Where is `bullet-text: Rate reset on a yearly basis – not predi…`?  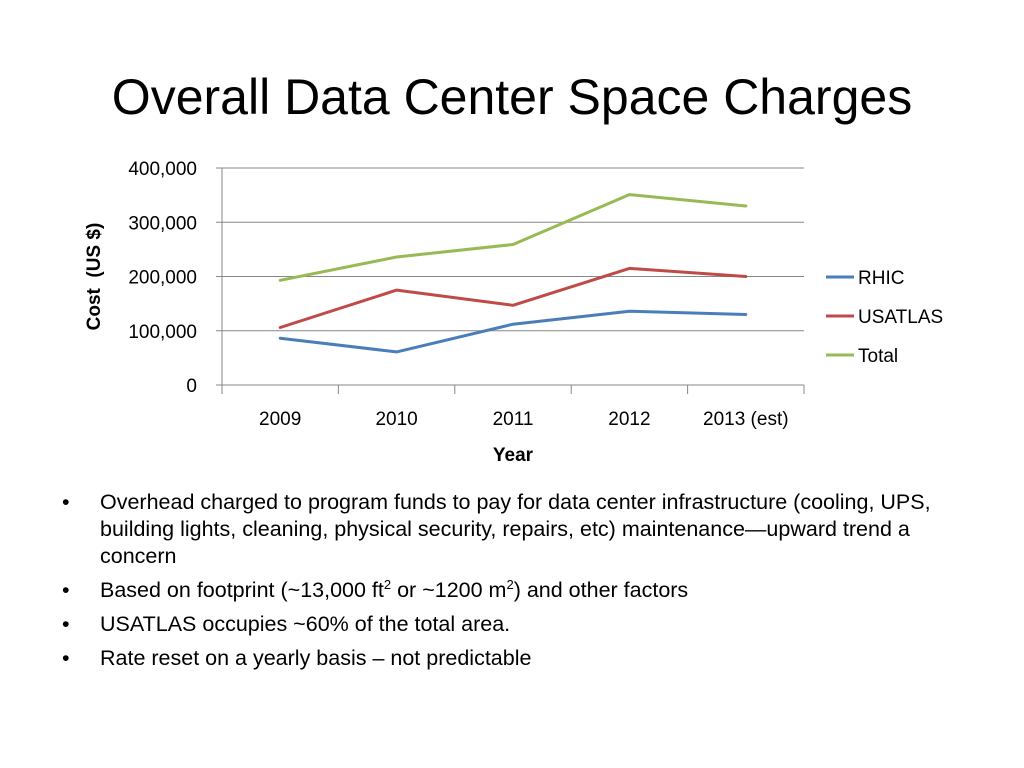 bullet-text: Rate reset on a yearly basis – not predi… is located at coordinates (316, 658).